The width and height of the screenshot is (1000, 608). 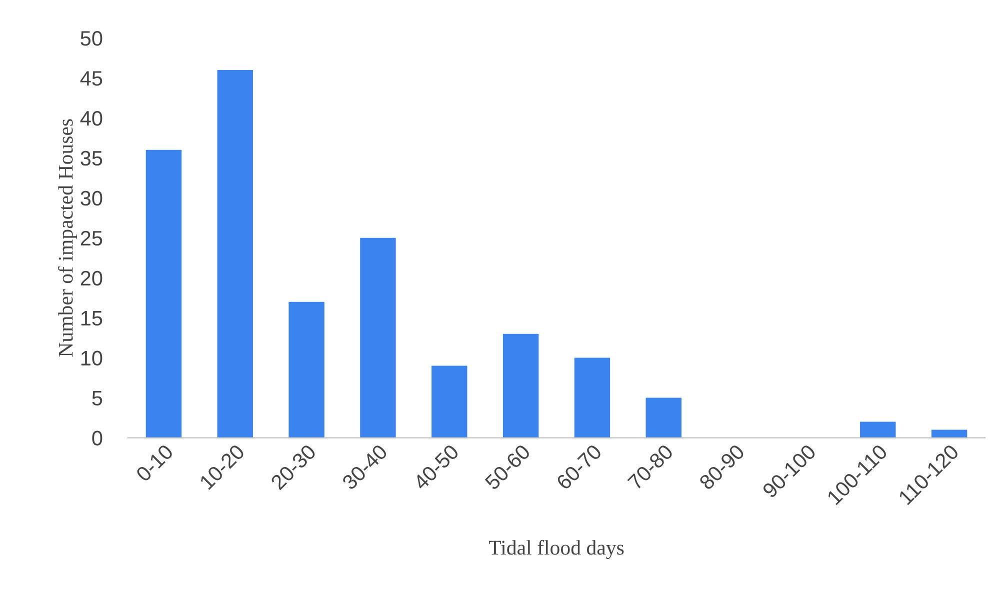 I want to click on y-tick-label: 10, so click(x=91, y=358).